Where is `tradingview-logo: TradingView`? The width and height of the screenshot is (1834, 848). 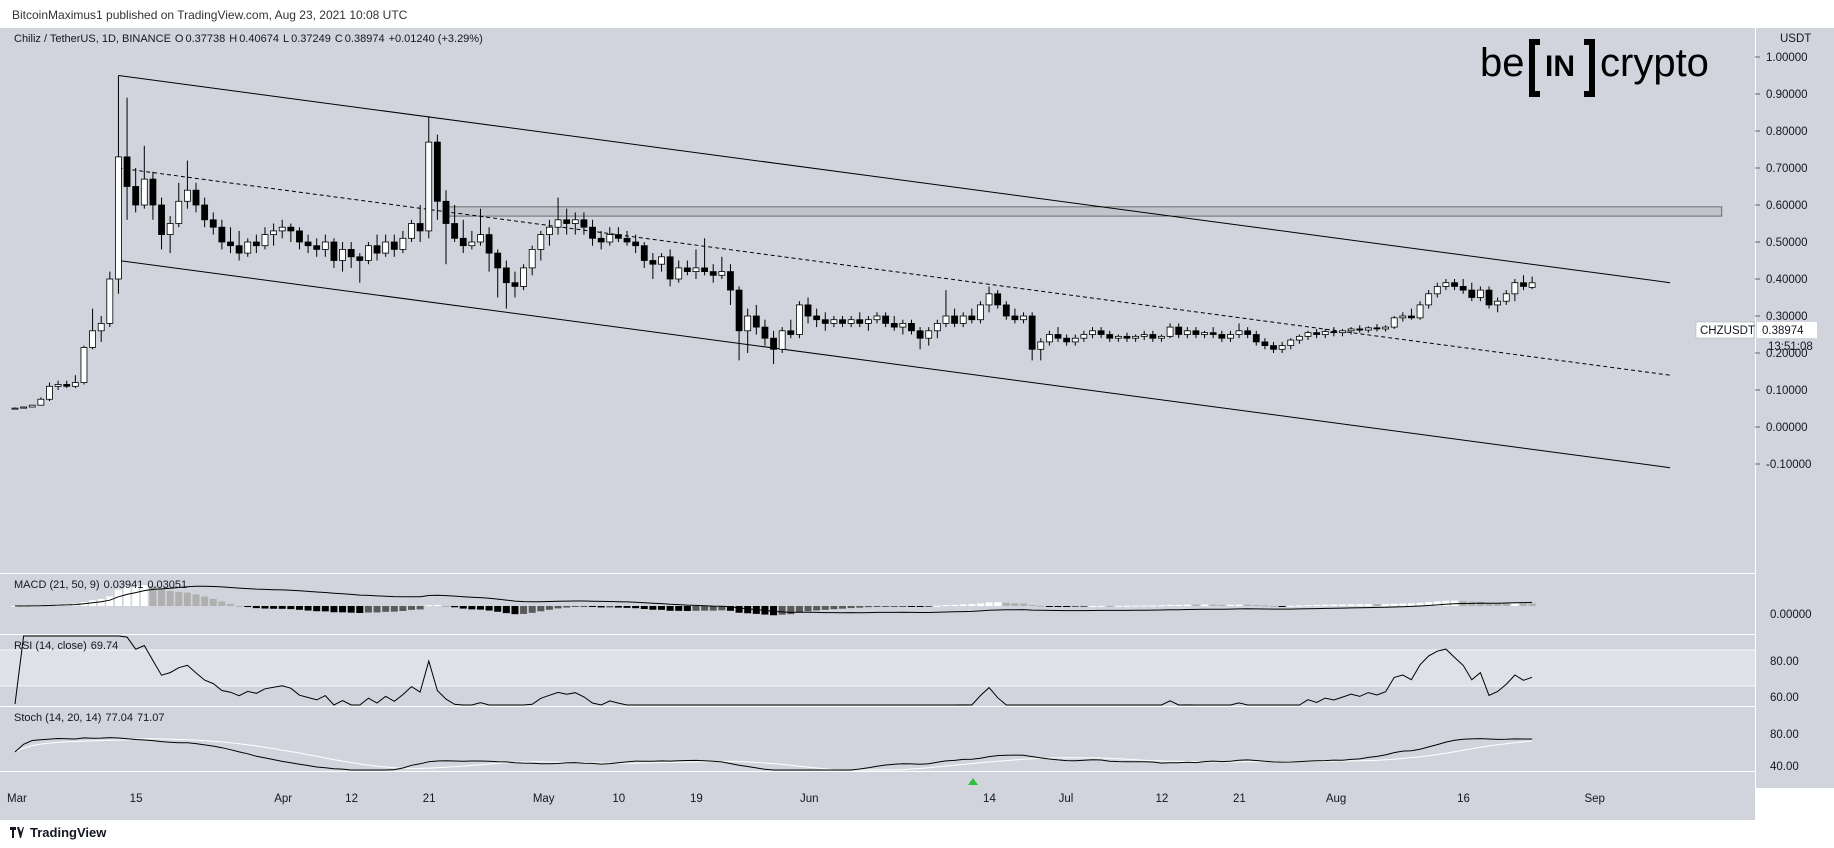
tradingview-logo: TradingView is located at coordinates (58, 832).